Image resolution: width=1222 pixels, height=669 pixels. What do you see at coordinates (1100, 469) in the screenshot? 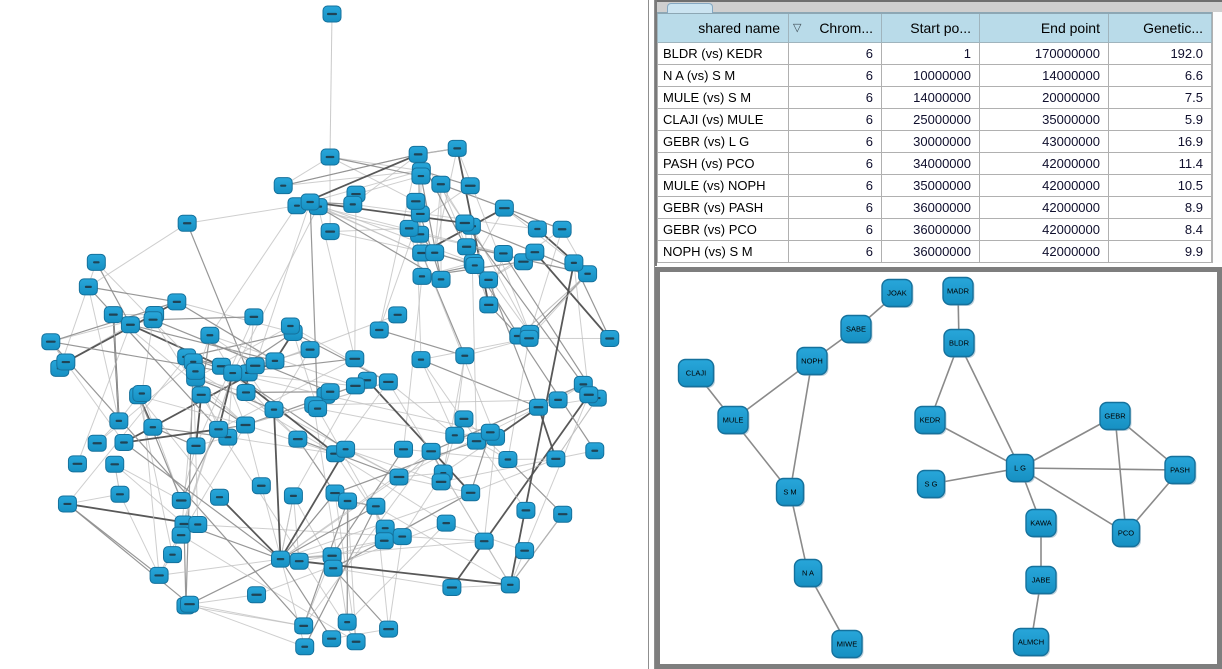
I see `subnetwork-edge-lg-pash` at bounding box center [1100, 469].